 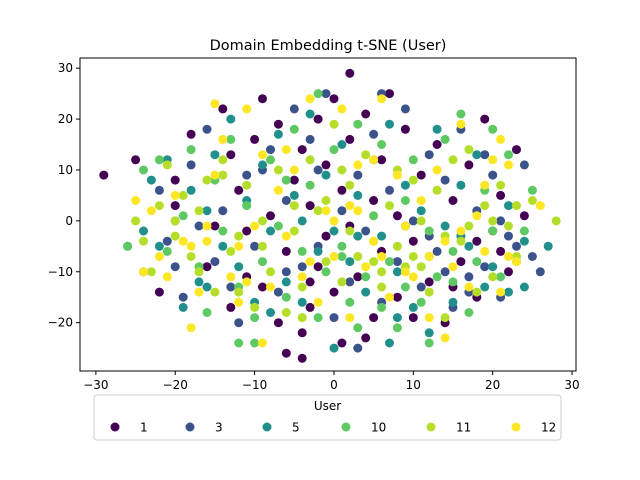 What do you see at coordinates (327, 417) in the screenshot?
I see `legend: User 1 3 5 10 11 12` at bounding box center [327, 417].